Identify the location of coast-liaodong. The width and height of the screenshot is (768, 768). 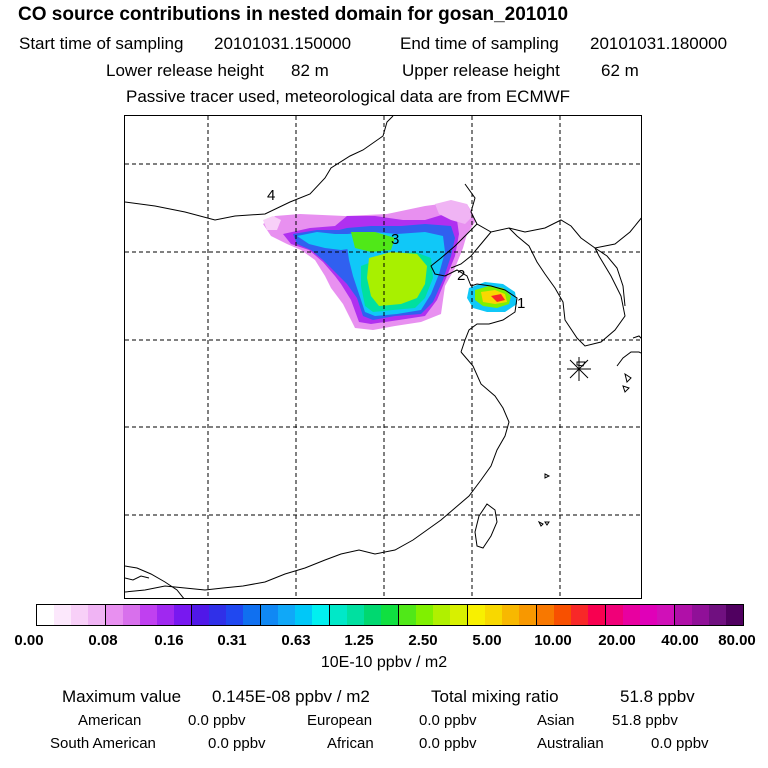
(471, 250).